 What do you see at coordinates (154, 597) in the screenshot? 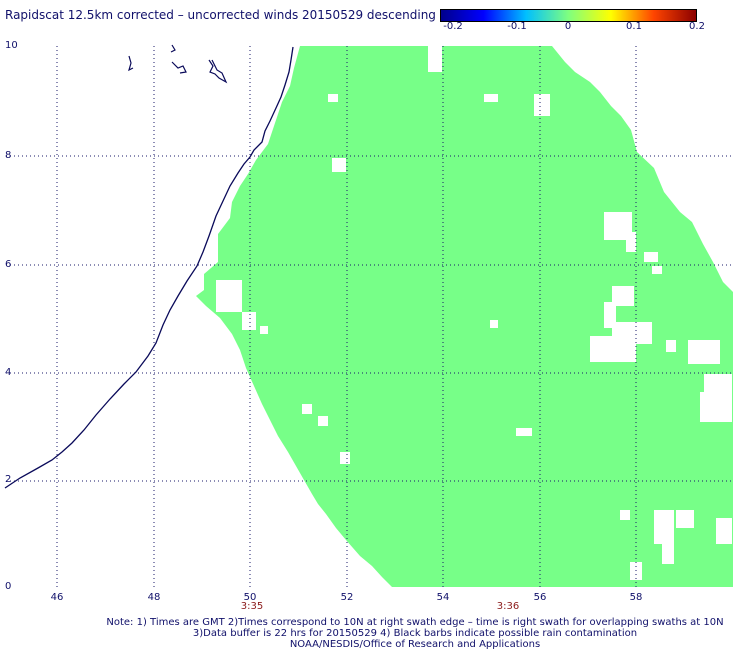
I see `x-tick-label: 48` at bounding box center [154, 597].